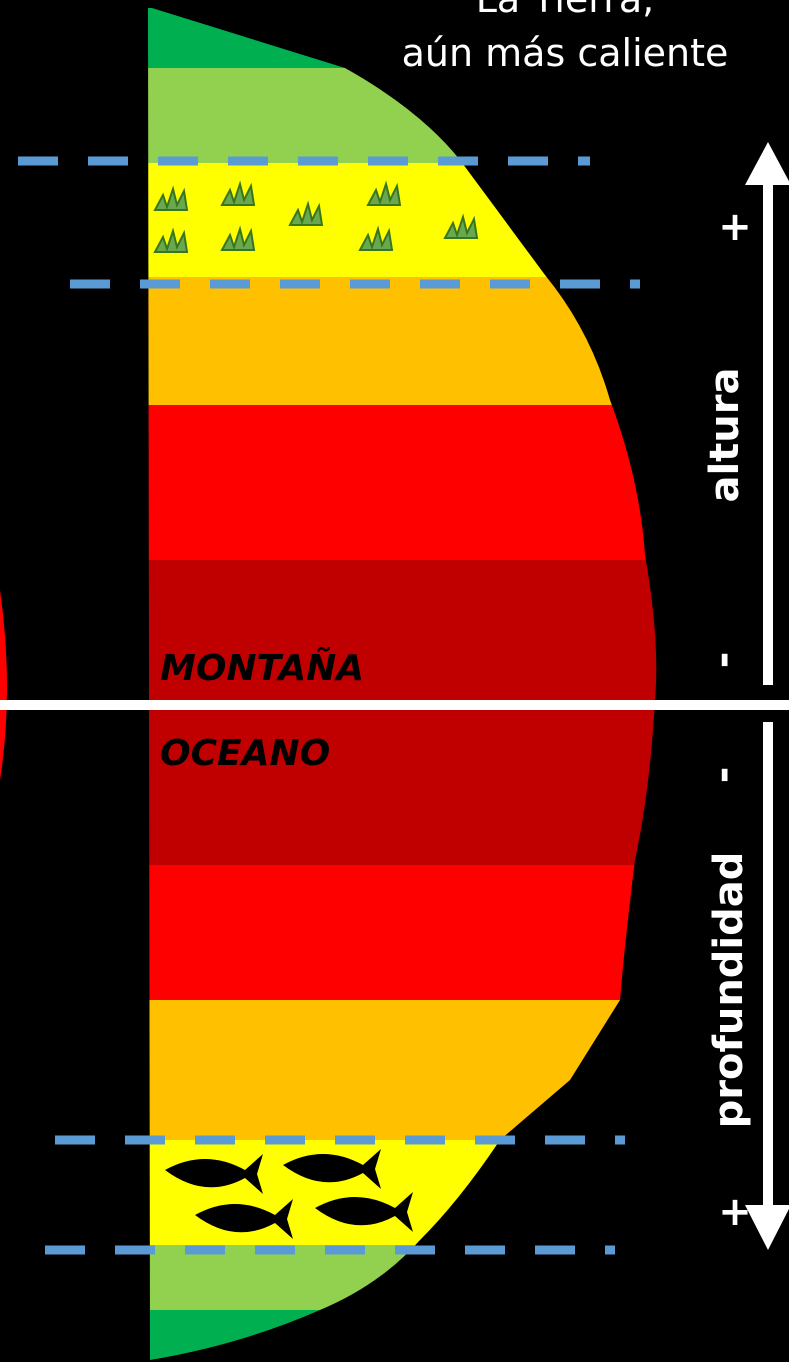 The height and width of the screenshot is (1362, 789). What do you see at coordinates (767, 163) in the screenshot?
I see `up-arrowhead` at bounding box center [767, 163].